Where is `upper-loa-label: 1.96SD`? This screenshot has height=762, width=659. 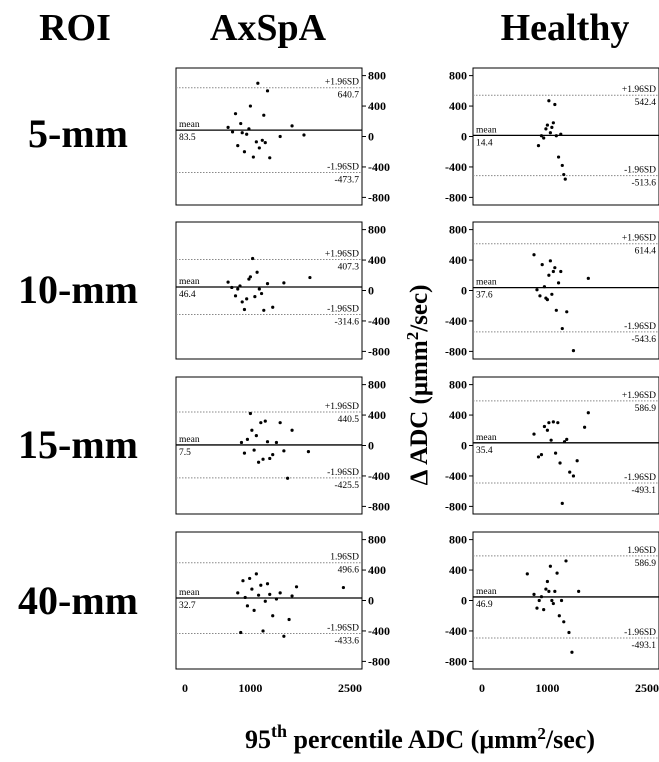
upper-loa-label: 1.96SD is located at coordinates (344, 558).